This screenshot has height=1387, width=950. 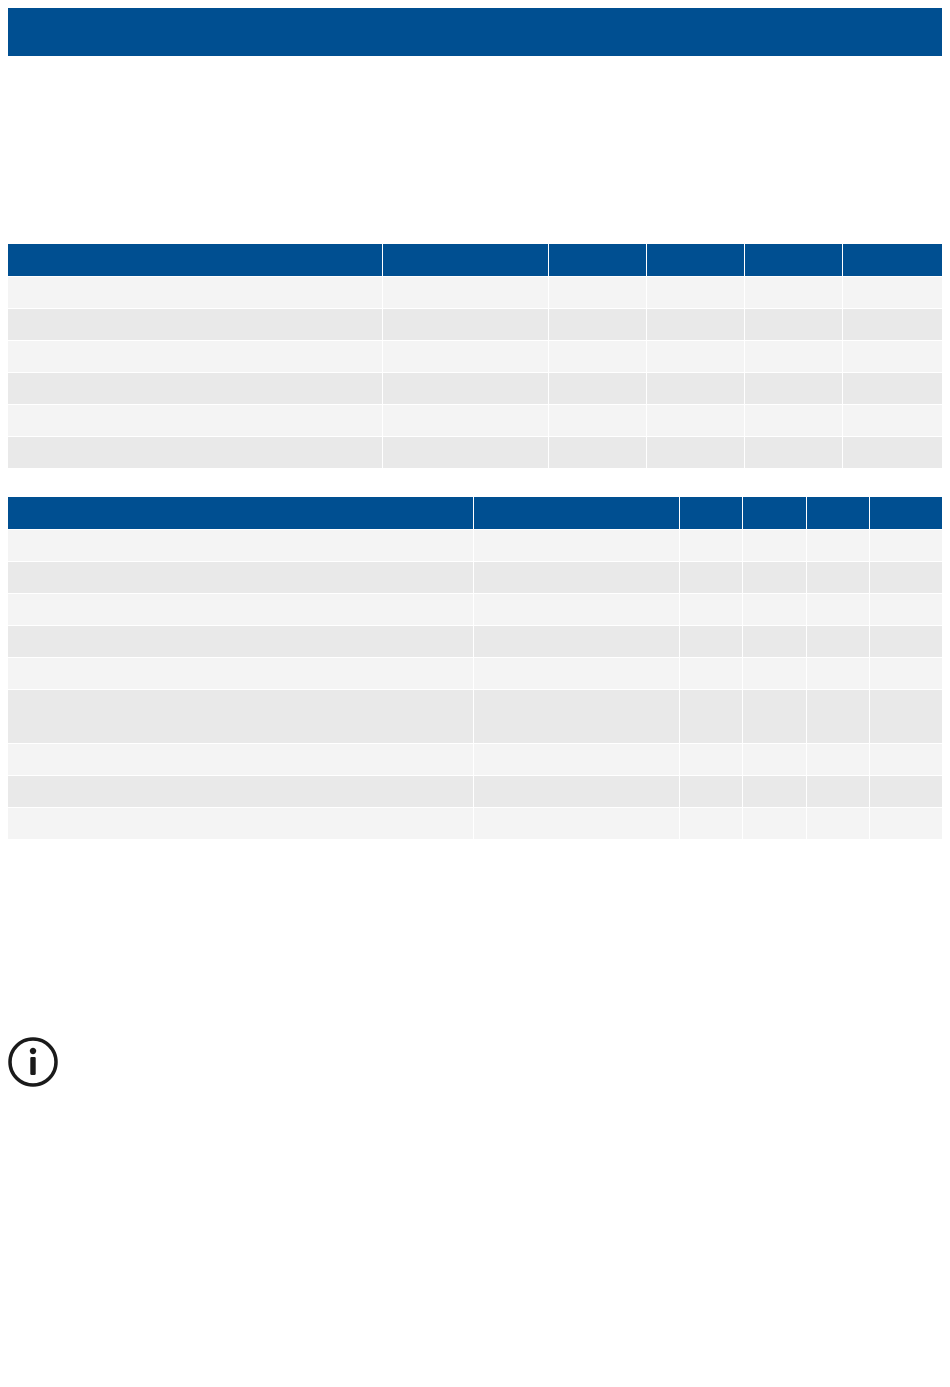 I want to click on info-note, so click(x=33, y=1062).